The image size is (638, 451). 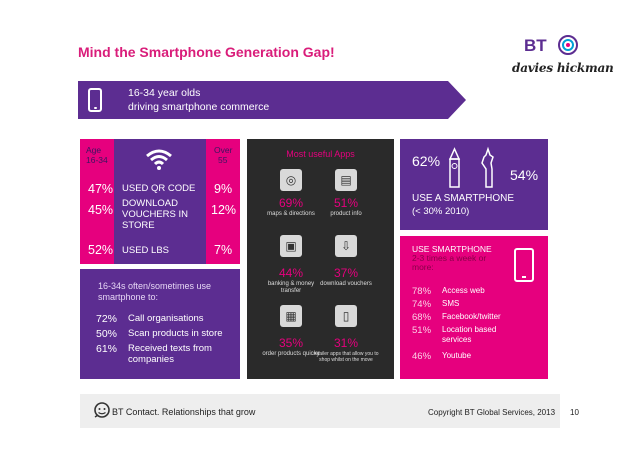 What do you see at coordinates (291, 287) in the screenshot?
I see `app-desc: banking & money transfer` at bounding box center [291, 287].